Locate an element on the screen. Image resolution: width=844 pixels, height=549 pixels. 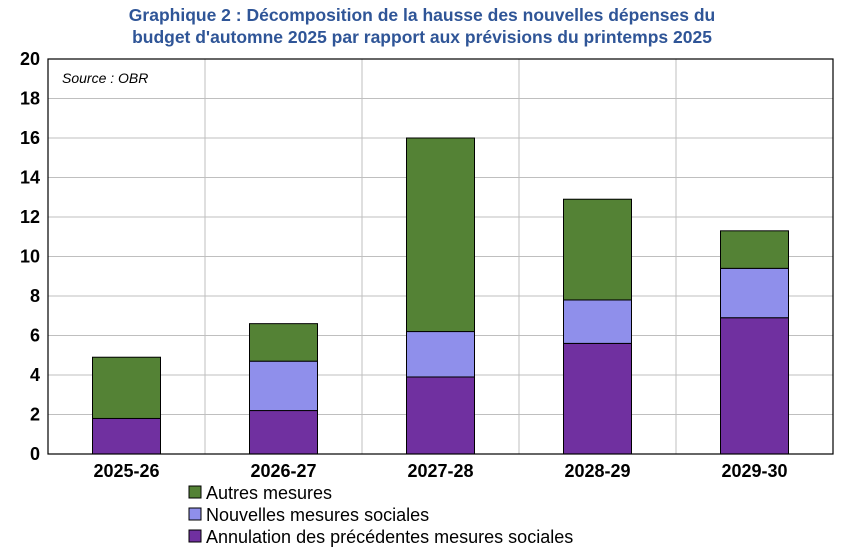
source-annotation: Source : OBR is located at coordinates (105, 78).